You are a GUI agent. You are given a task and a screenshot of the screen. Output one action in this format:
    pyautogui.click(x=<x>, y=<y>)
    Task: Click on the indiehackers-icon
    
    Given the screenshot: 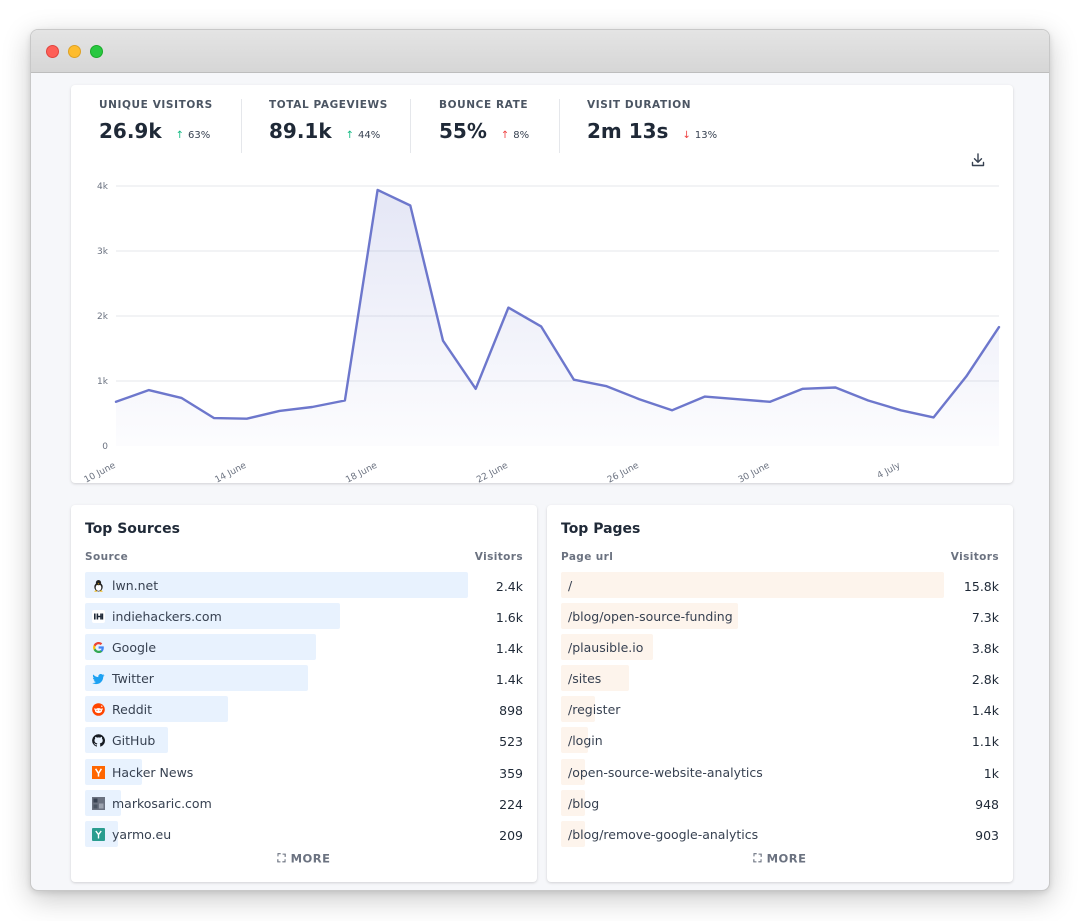 What is the action you would take?
    pyautogui.click(x=98, y=617)
    